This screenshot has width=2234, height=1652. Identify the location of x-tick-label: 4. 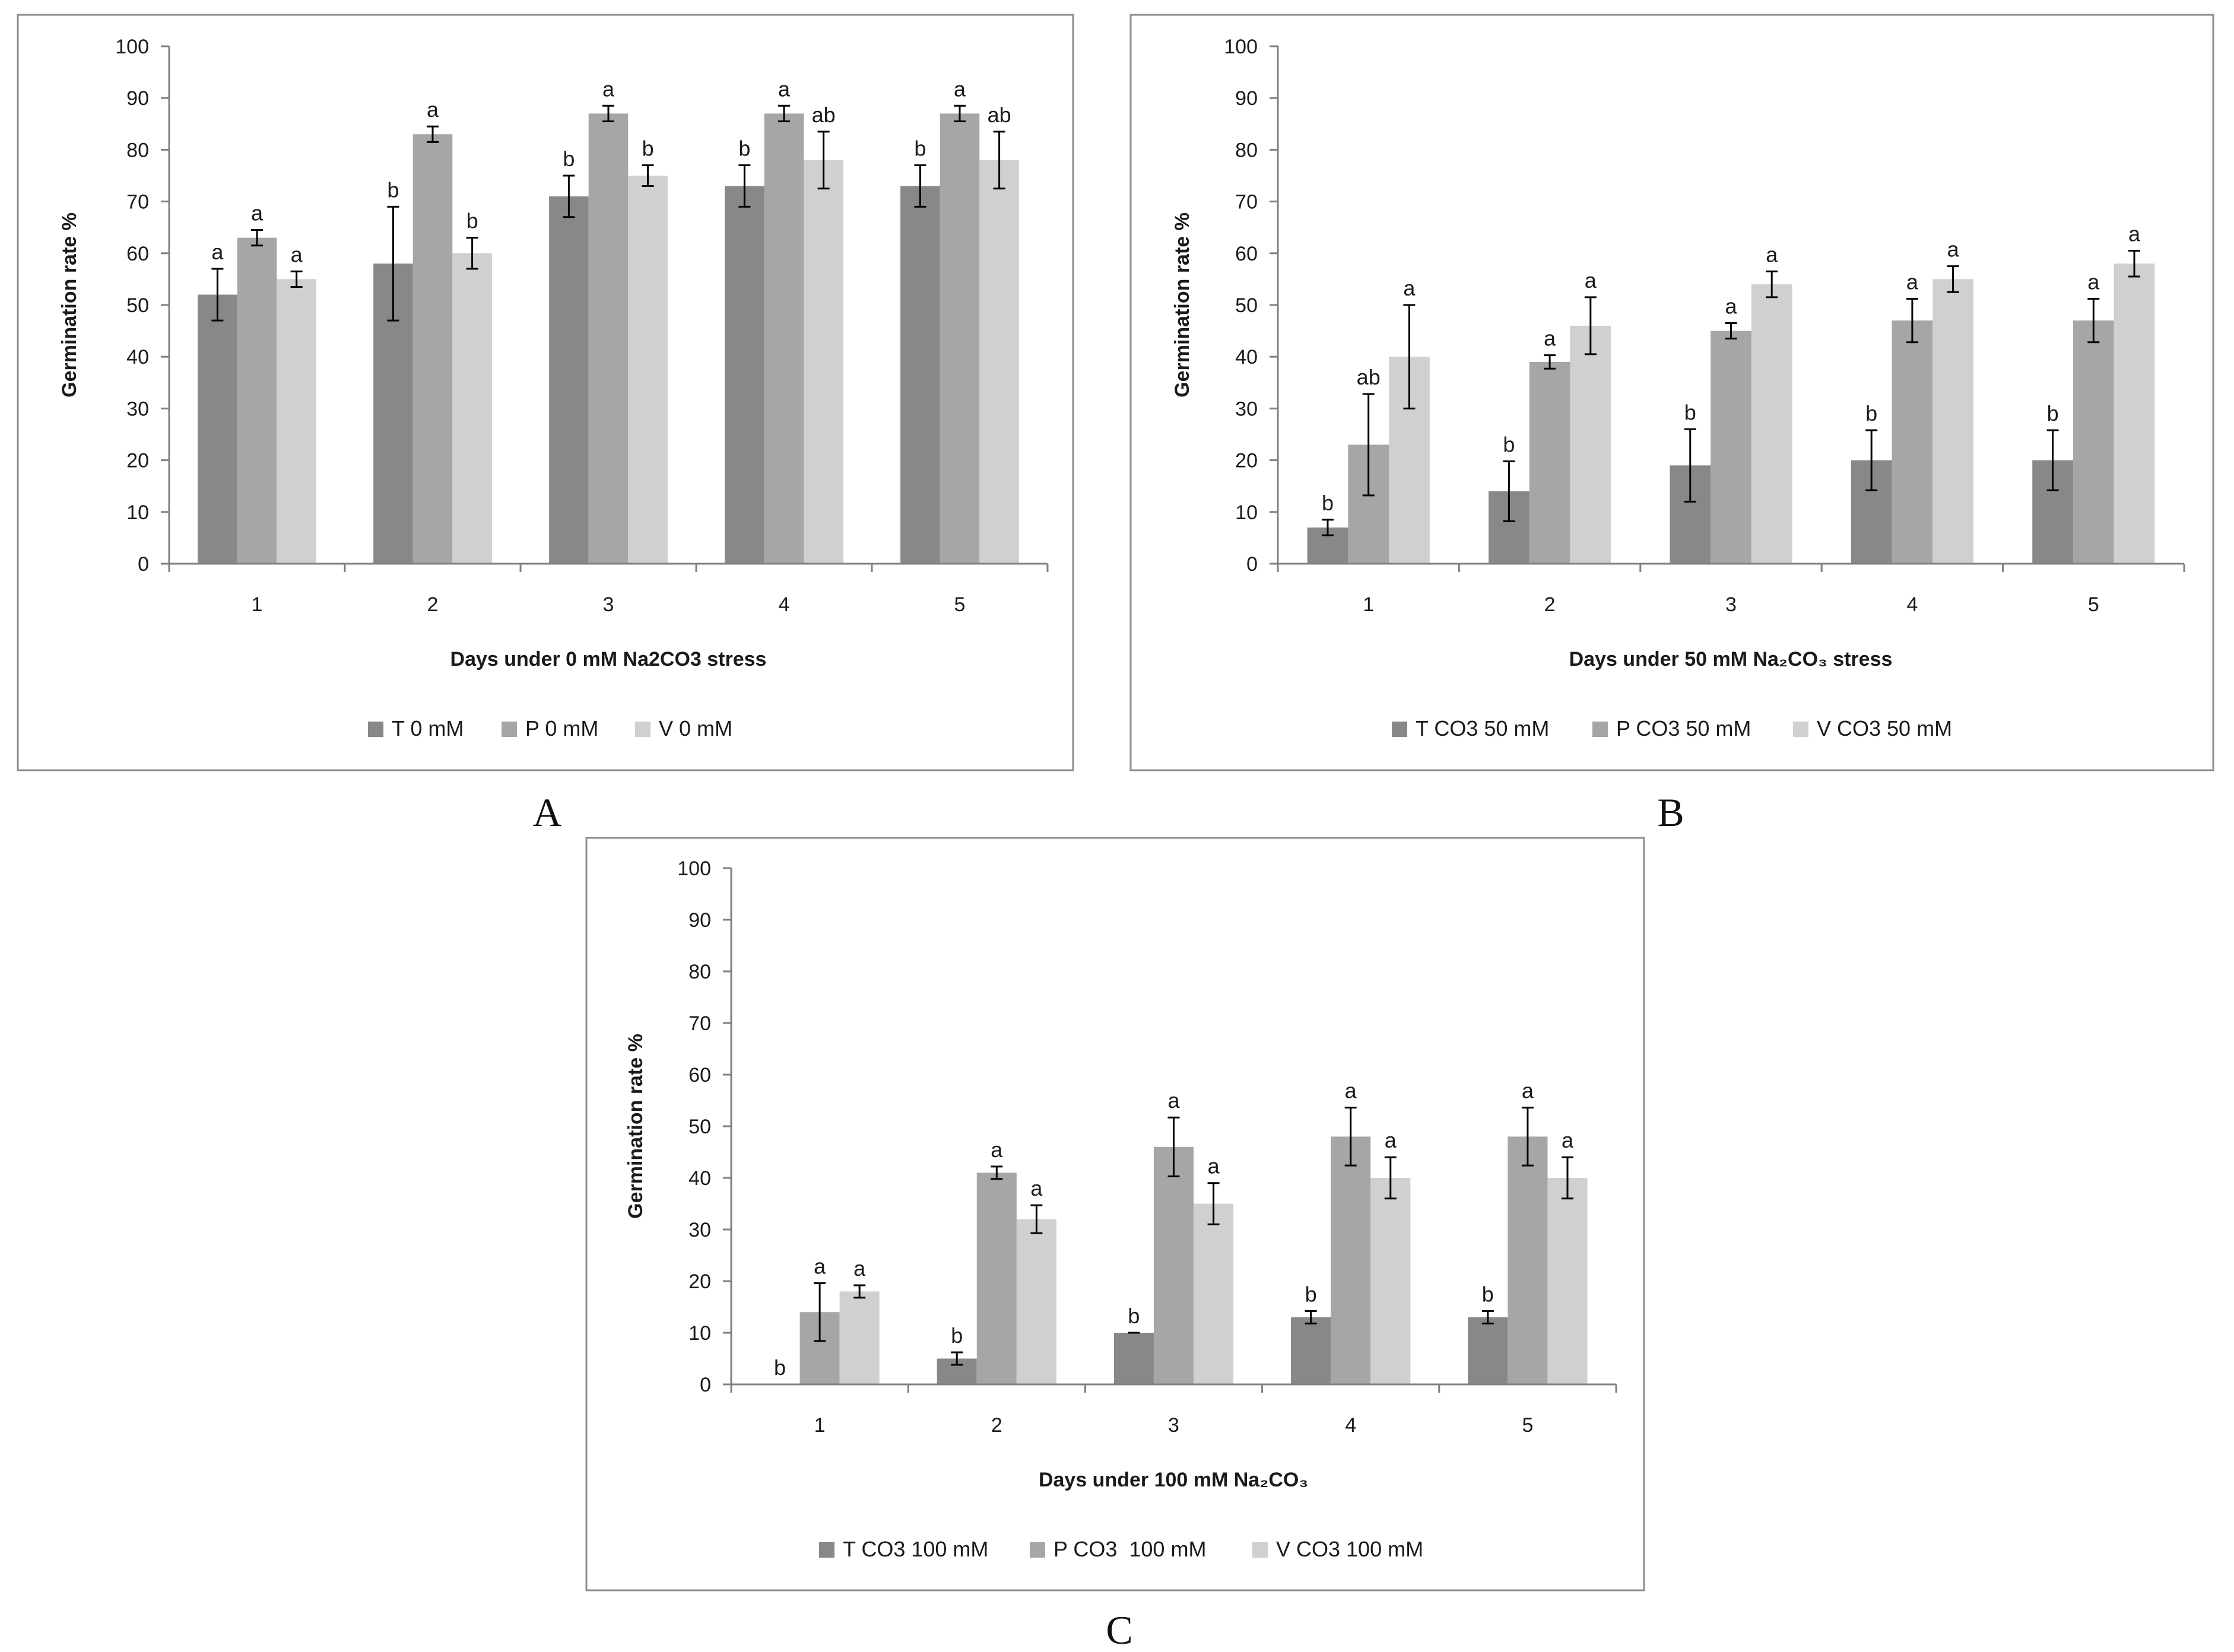
(1912, 604).